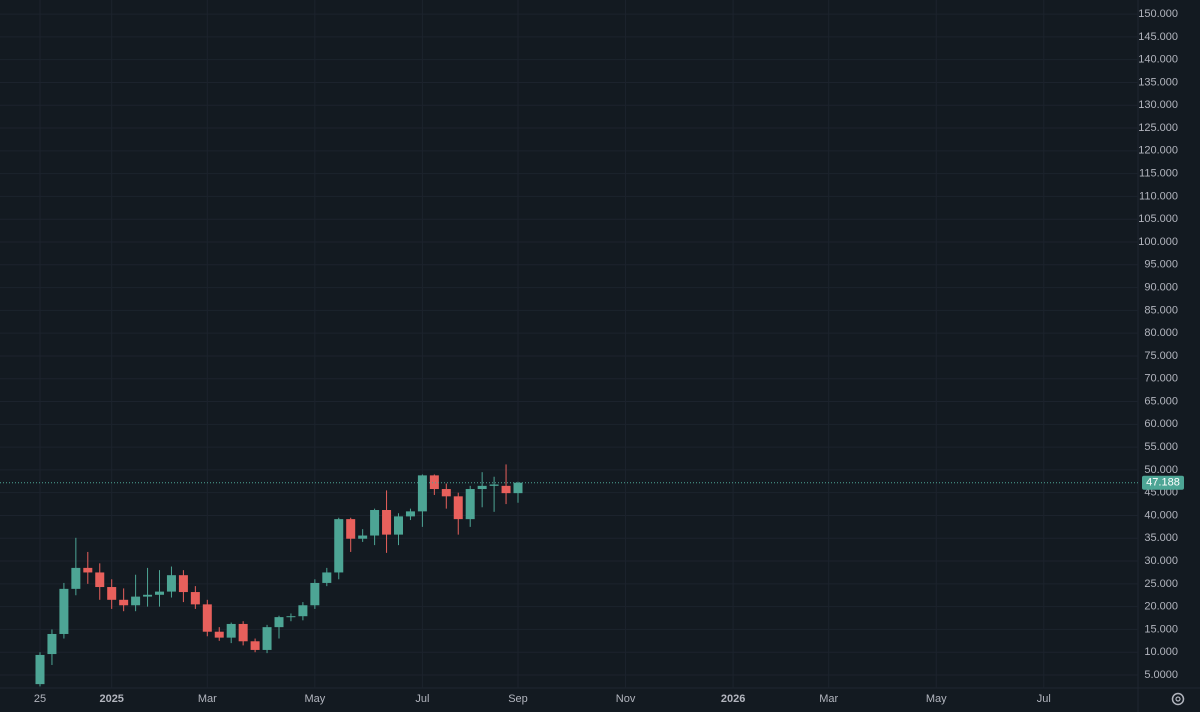 This screenshot has width=1200, height=712. What do you see at coordinates (1161, 515) in the screenshot?
I see `y-tick-label: 40.000` at bounding box center [1161, 515].